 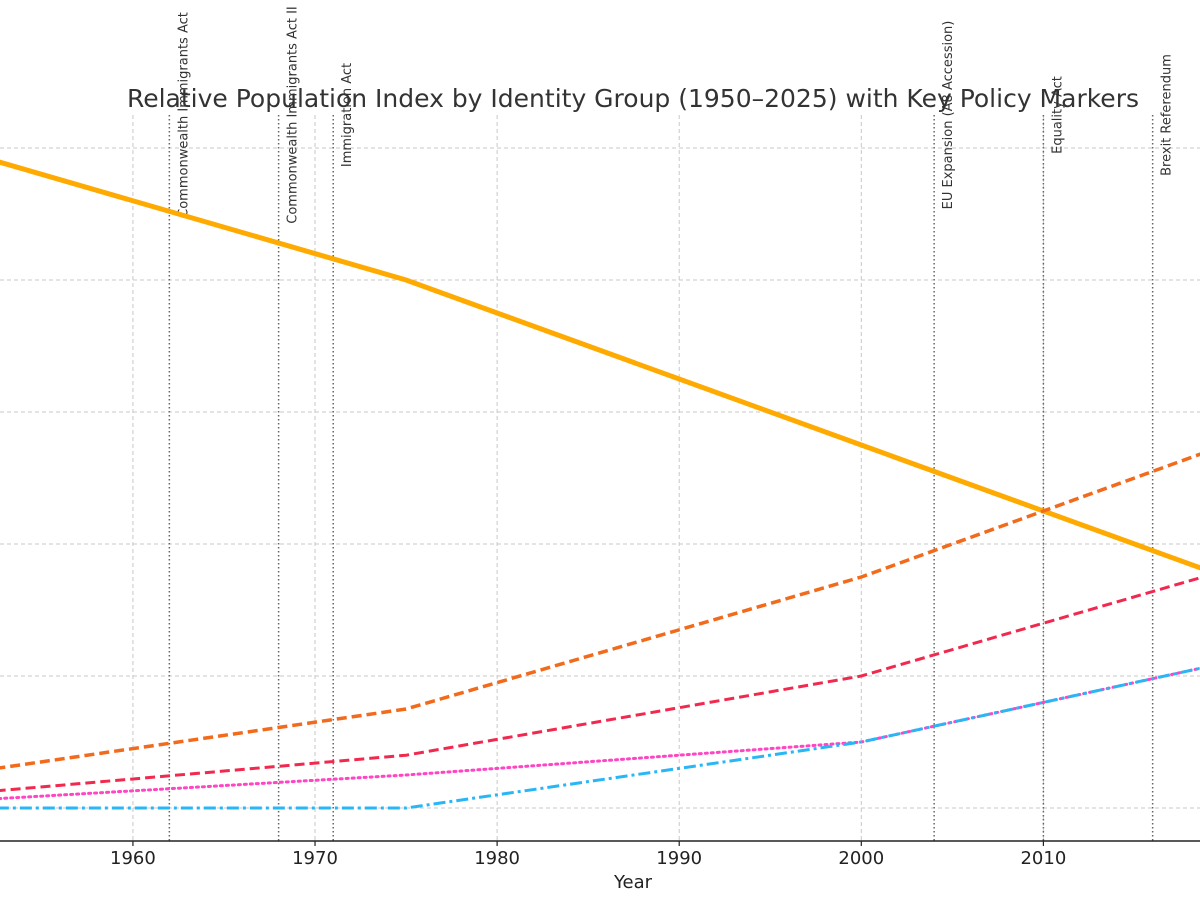 What do you see at coordinates (497, 858) in the screenshot?
I see `x-tick-label: 1980` at bounding box center [497, 858].